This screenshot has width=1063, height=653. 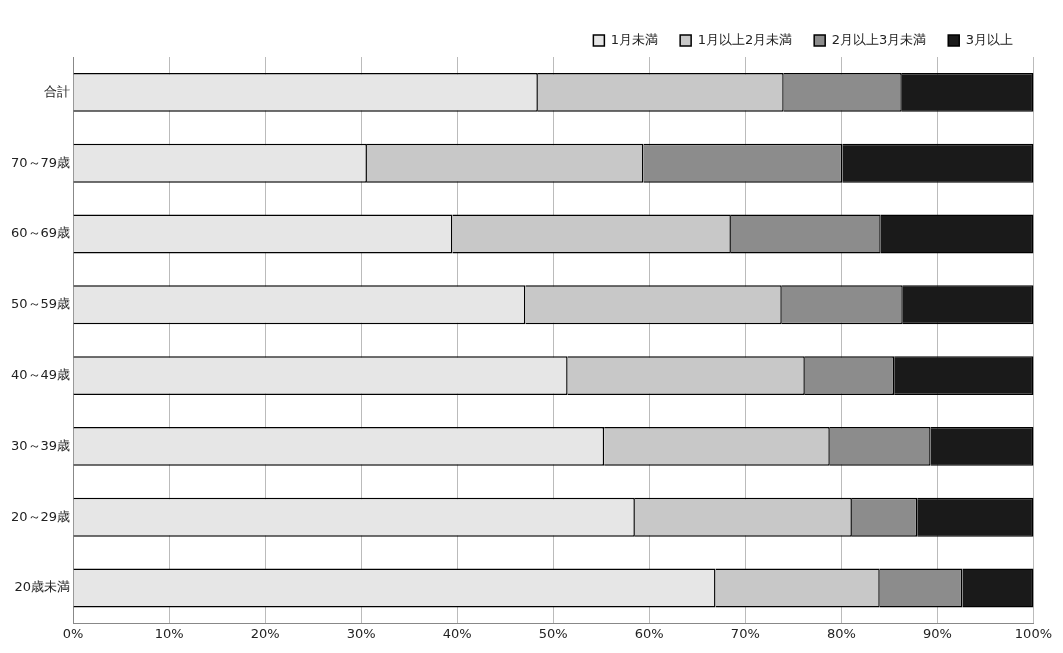 I want to click on x-tick-label: 10%, so click(x=169, y=633).